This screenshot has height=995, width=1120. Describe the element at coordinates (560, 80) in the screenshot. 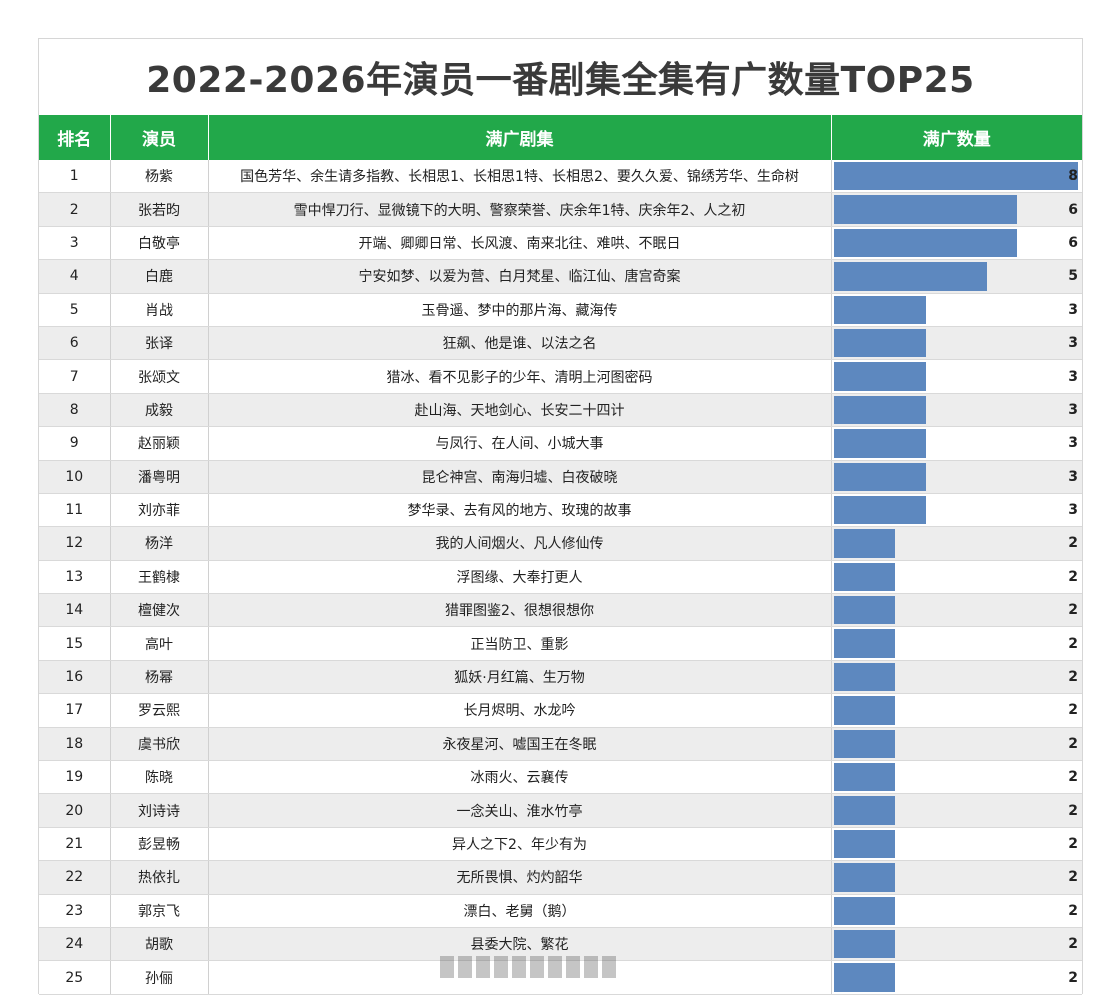

I see `page-title: 2022-2026年演员一番剧集全集有广数量TOP25` at that location.